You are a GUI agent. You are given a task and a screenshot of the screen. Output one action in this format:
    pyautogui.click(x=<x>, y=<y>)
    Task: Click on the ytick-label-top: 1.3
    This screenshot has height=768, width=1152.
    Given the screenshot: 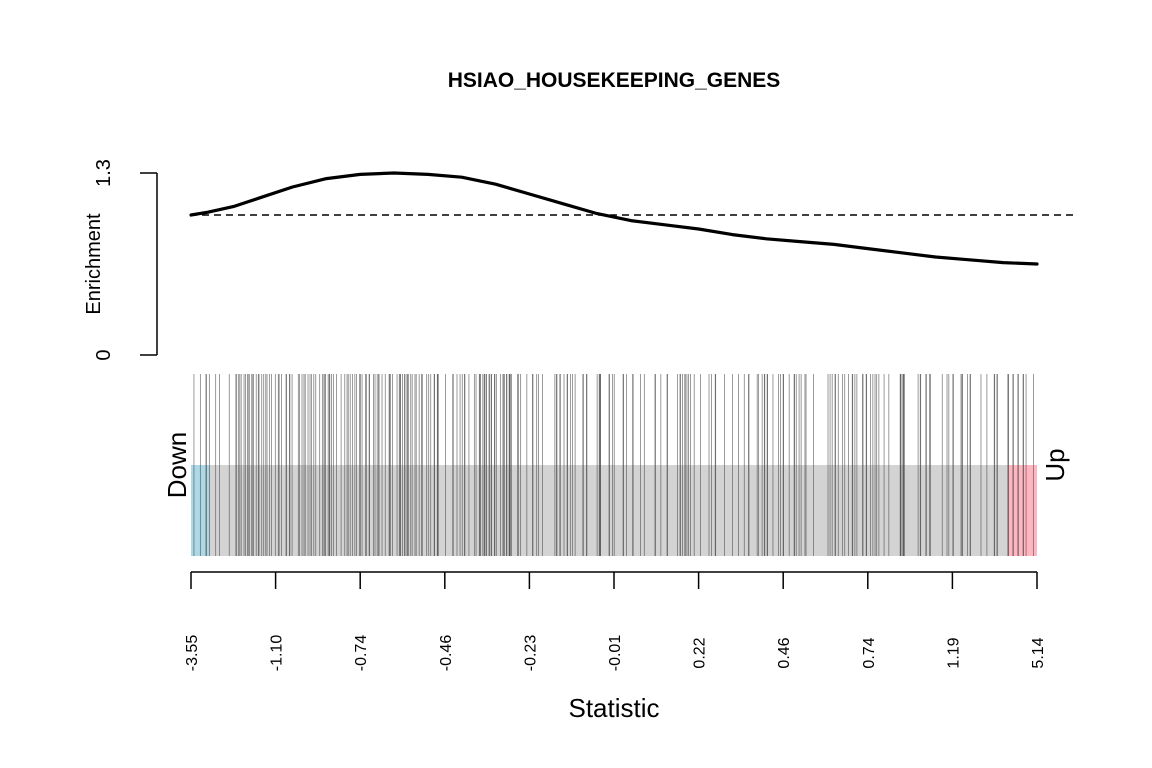 What is the action you would take?
    pyautogui.click(x=104, y=173)
    